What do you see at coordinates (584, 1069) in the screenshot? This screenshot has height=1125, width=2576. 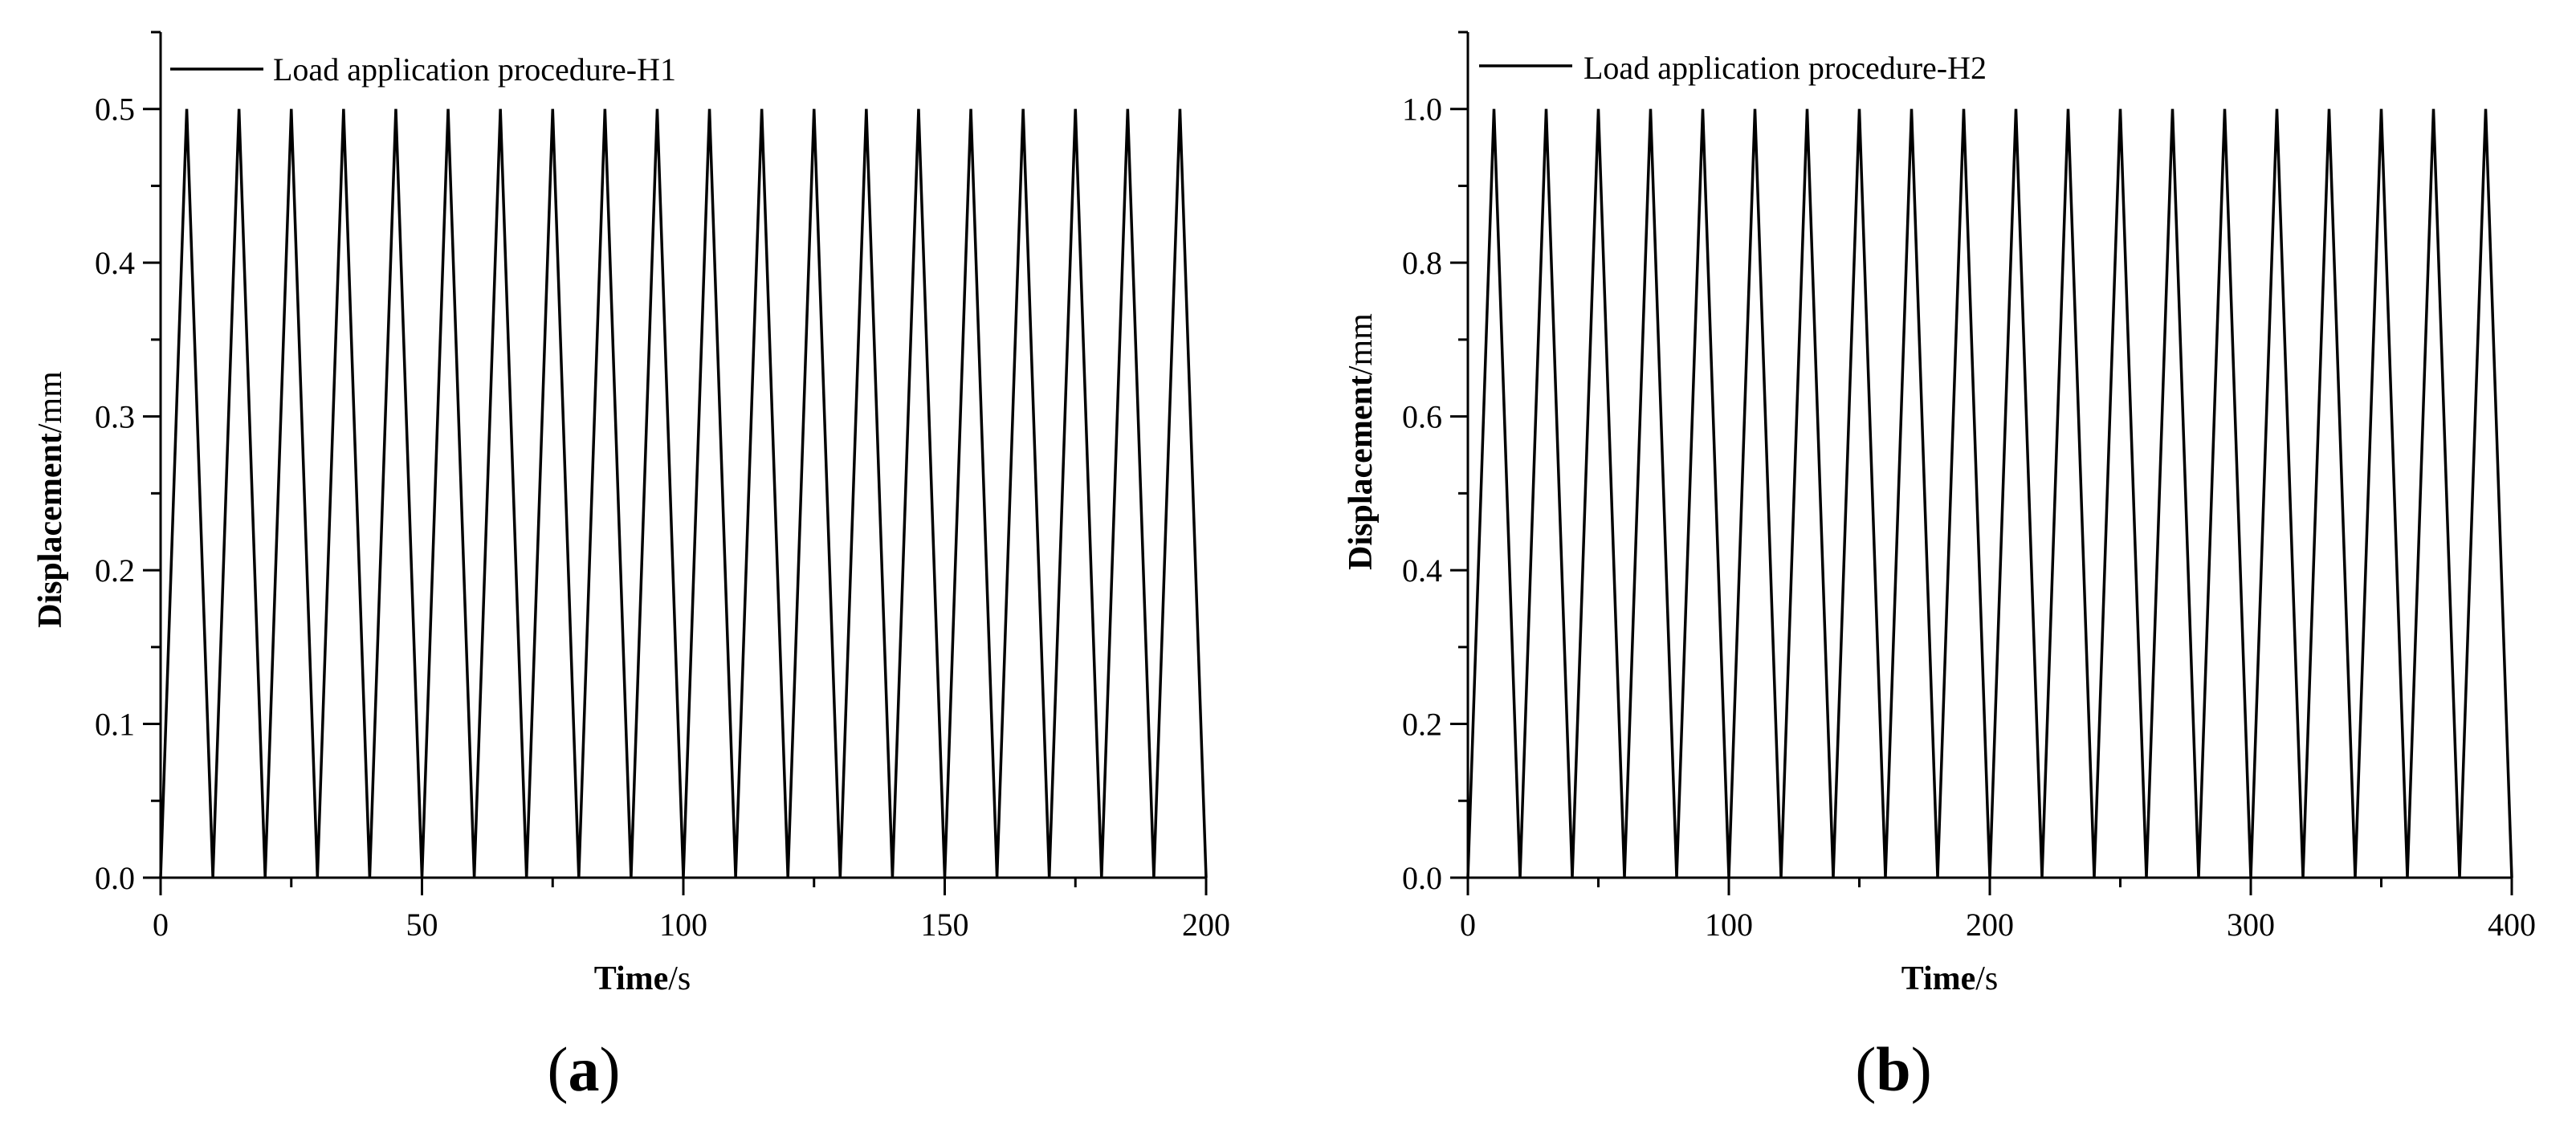 I see `panel-label: (a)` at bounding box center [584, 1069].